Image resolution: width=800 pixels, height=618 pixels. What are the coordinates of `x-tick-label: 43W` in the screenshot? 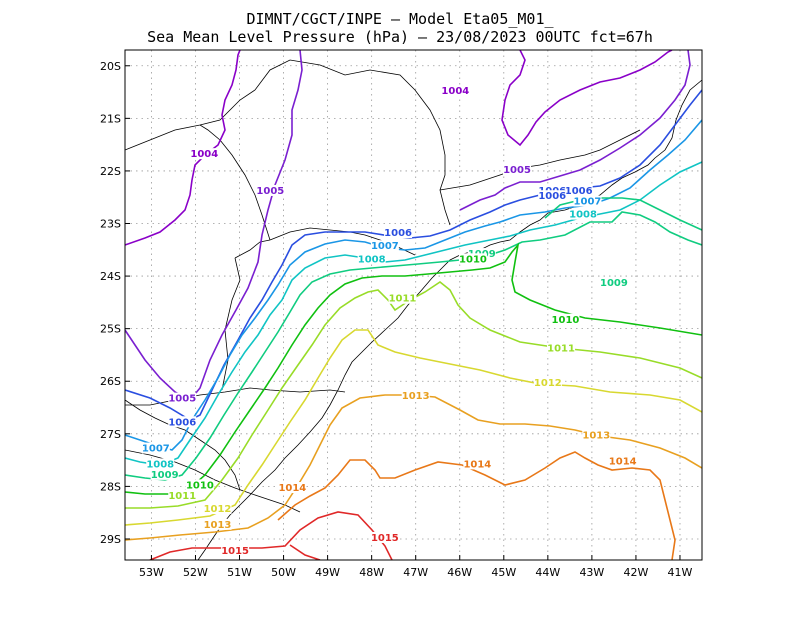 It's located at (591, 572).